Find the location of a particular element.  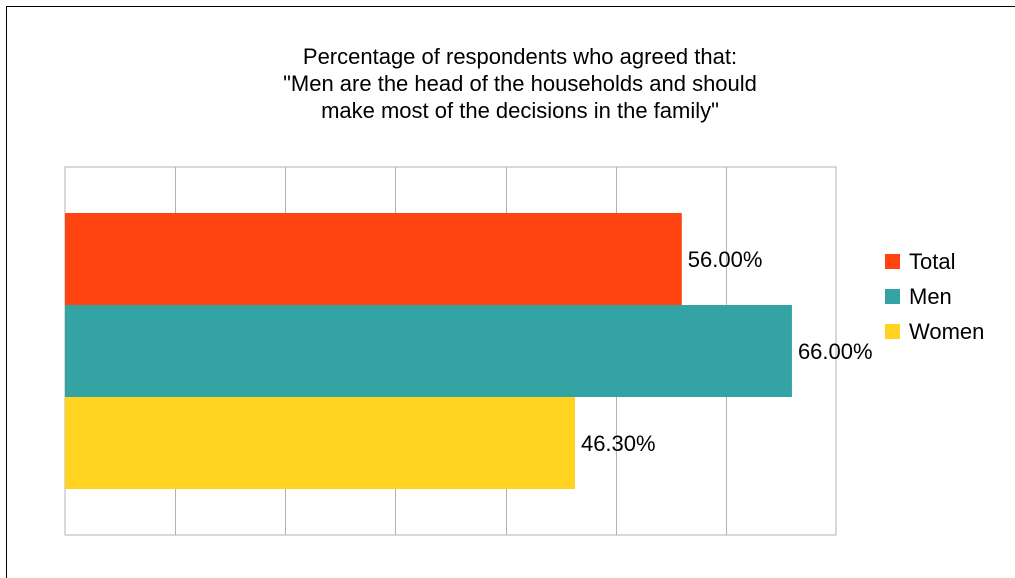

legend-swatch-men is located at coordinates (892, 296).